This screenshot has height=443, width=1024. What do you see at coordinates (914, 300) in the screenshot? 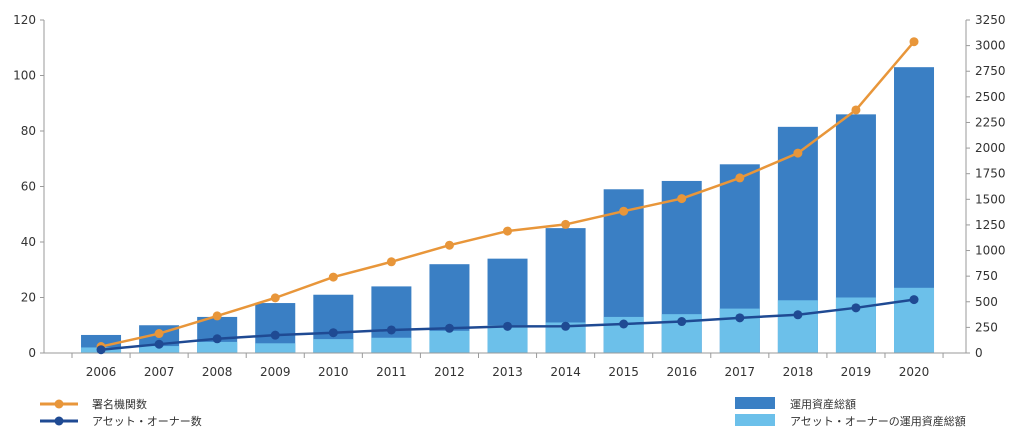
I see `point-asset-owner-count-2020` at bounding box center [914, 300].